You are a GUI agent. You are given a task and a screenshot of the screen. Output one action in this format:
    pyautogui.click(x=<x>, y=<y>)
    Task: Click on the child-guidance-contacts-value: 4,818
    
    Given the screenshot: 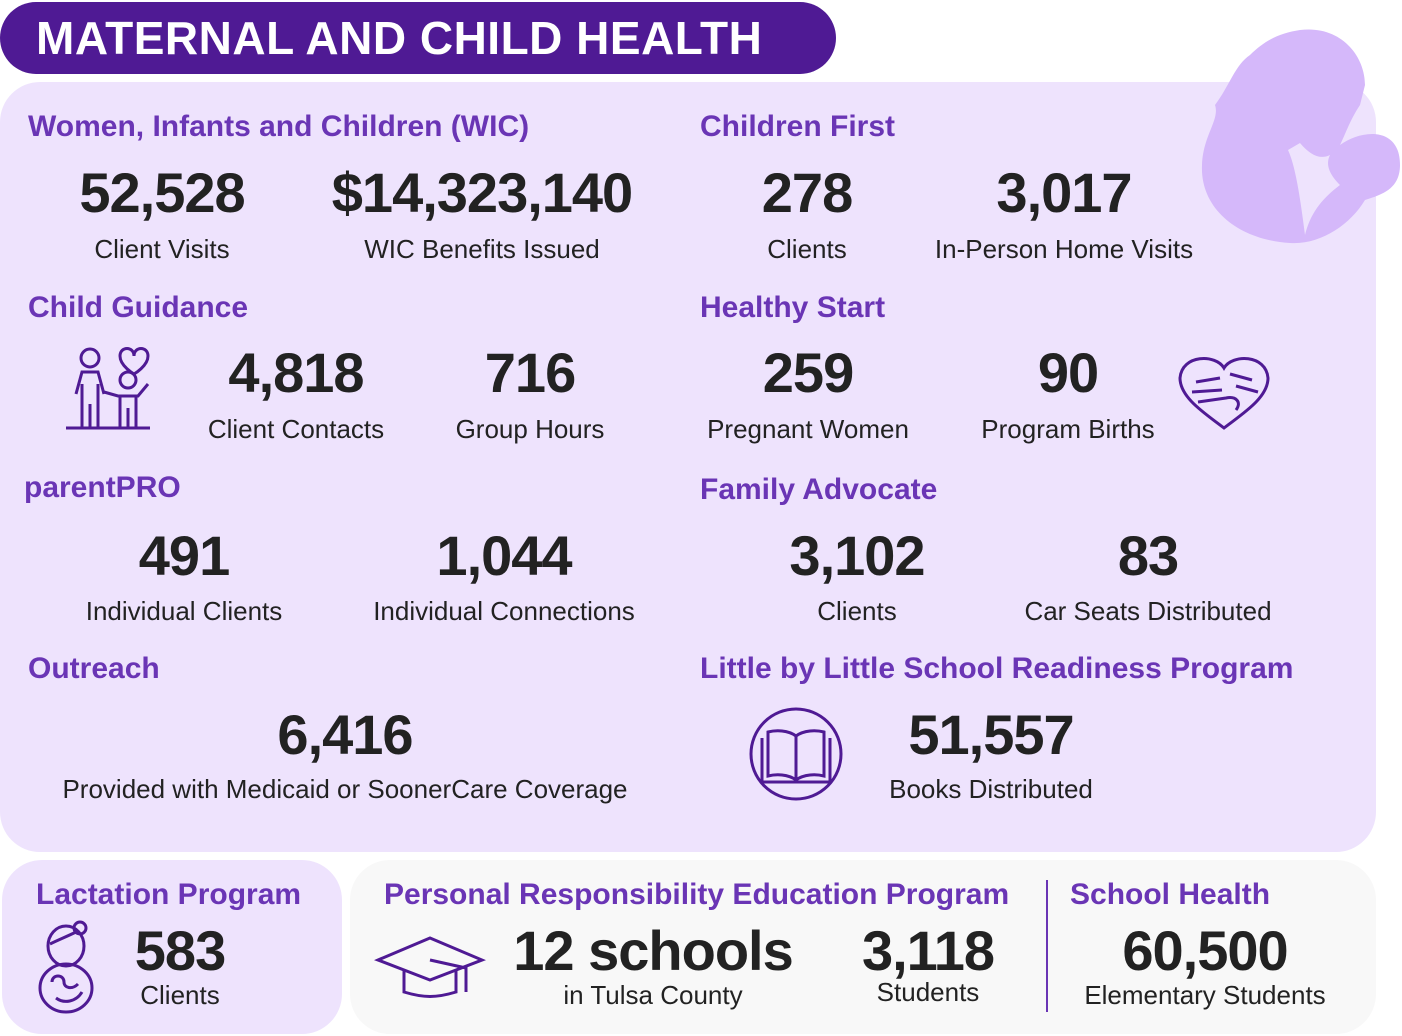 What is the action you would take?
    pyautogui.click(x=296, y=372)
    